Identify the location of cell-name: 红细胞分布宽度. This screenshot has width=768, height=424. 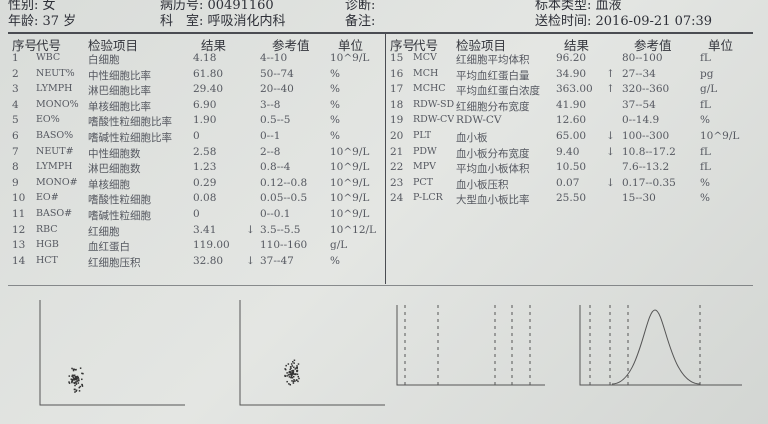
(493, 106).